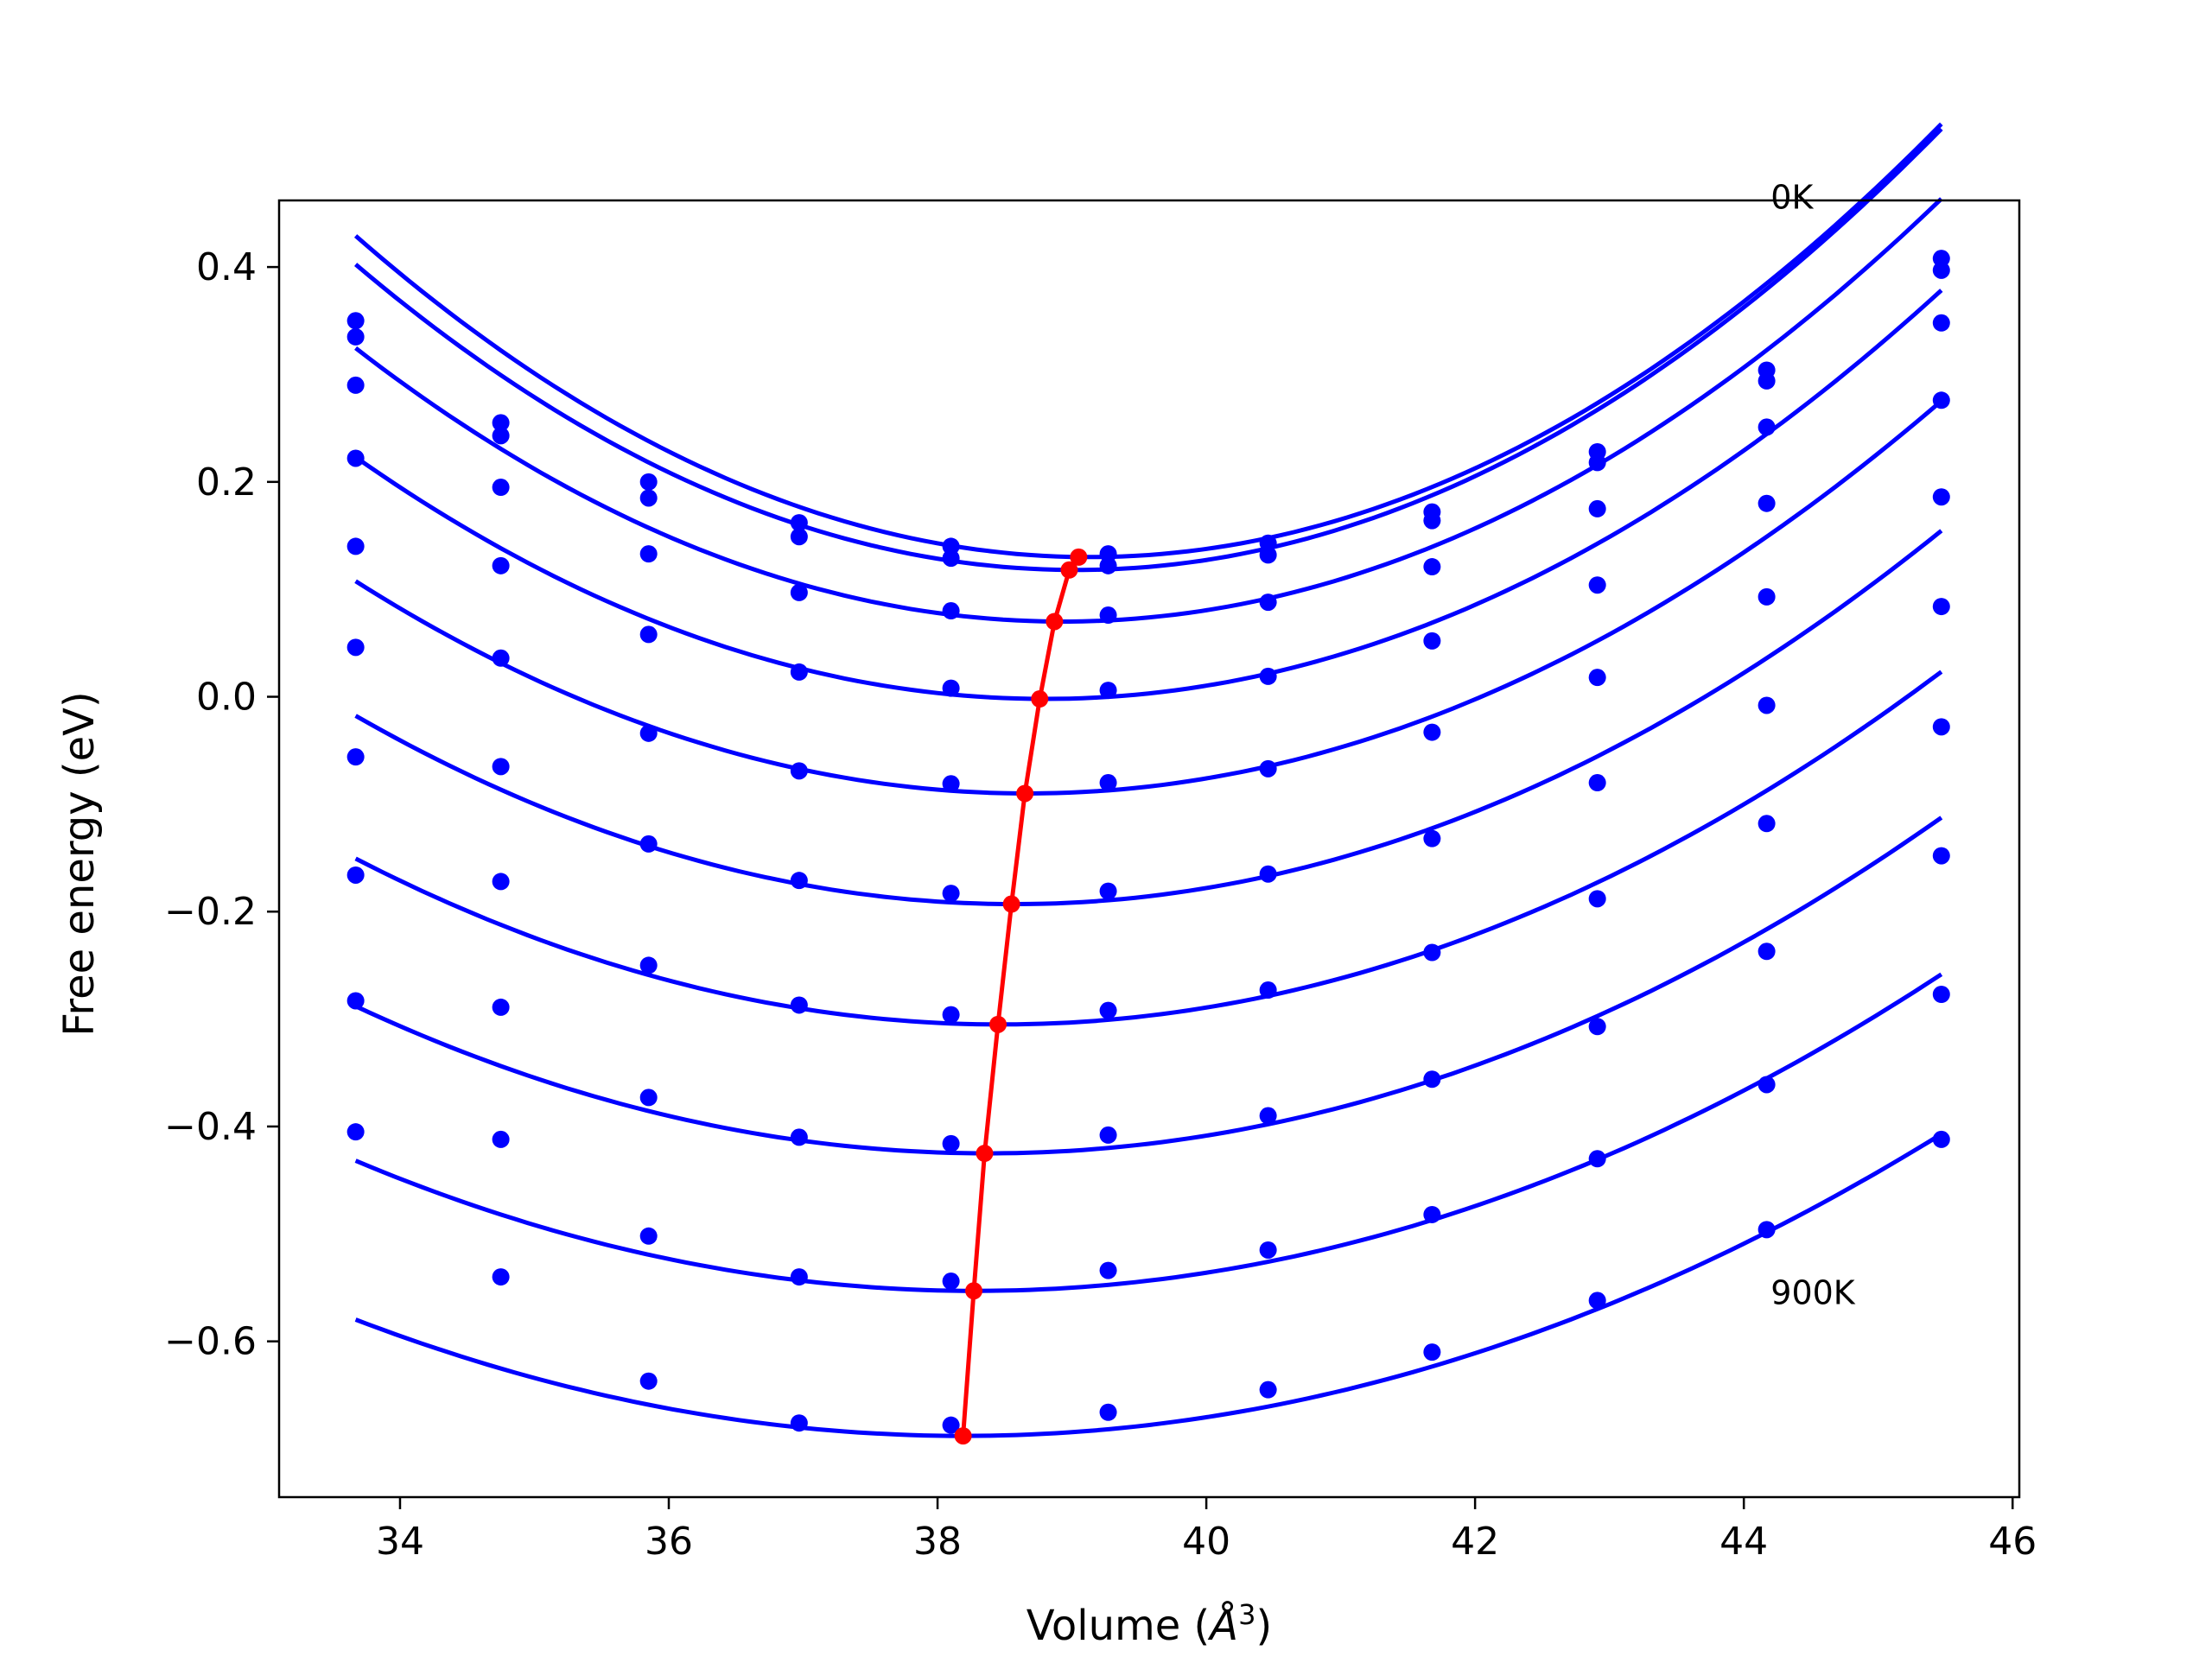 The height and width of the screenshot is (1663, 2212). Describe the element at coordinates (1149, 1624) in the screenshot. I see `x-axis-label: Volume (Å3)` at that location.